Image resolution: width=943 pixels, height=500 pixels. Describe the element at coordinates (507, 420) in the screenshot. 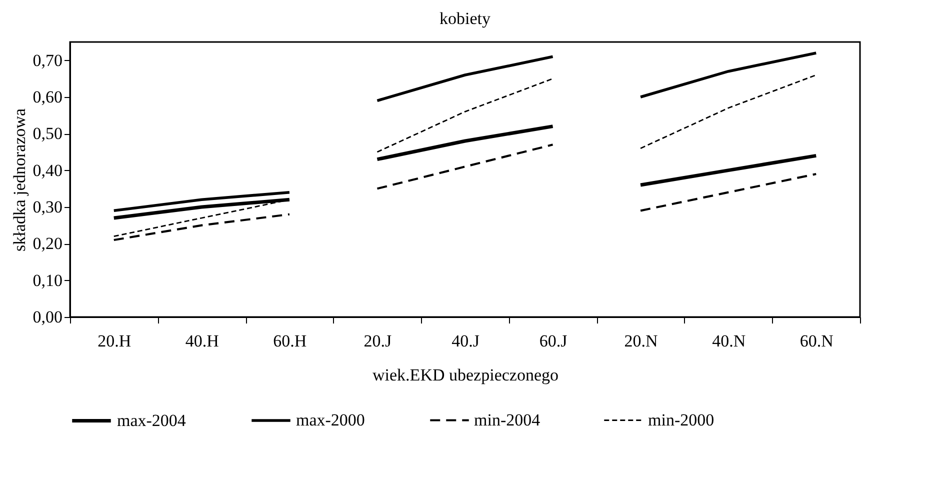

I see `legend-label: min-2004` at that location.